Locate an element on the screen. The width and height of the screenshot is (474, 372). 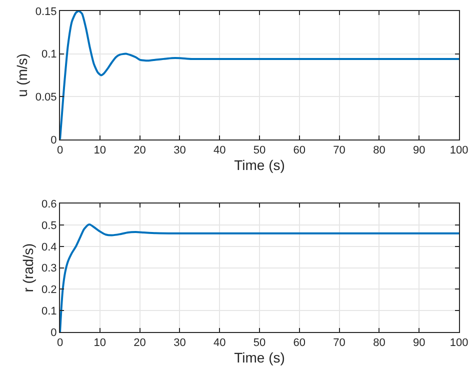
y-tick-label: 0.6 is located at coordinates (49, 204).